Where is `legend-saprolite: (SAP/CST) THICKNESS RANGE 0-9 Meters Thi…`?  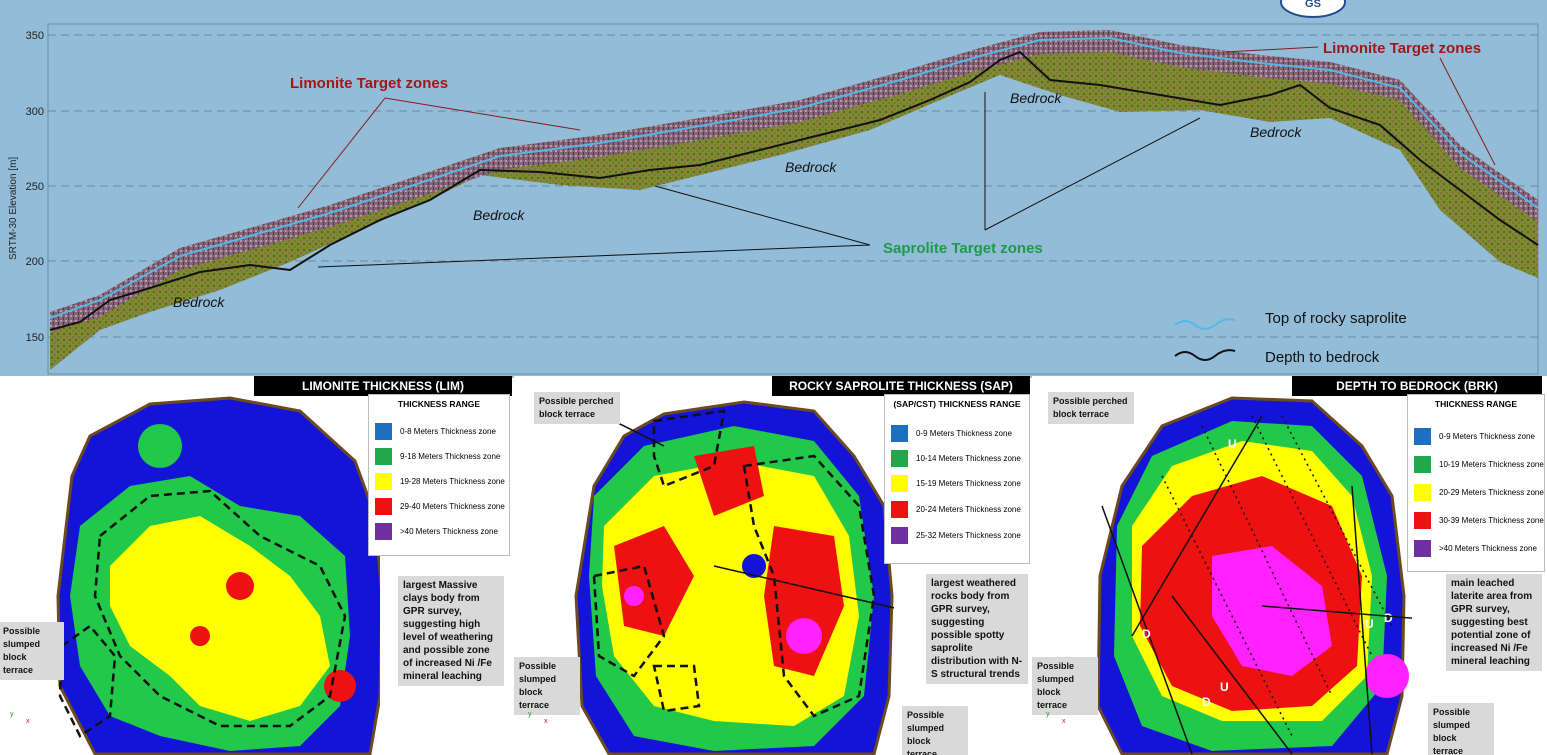
legend-saprolite: (SAP/CST) THICKNESS RANGE 0-9 Meters Thi… is located at coordinates (957, 479).